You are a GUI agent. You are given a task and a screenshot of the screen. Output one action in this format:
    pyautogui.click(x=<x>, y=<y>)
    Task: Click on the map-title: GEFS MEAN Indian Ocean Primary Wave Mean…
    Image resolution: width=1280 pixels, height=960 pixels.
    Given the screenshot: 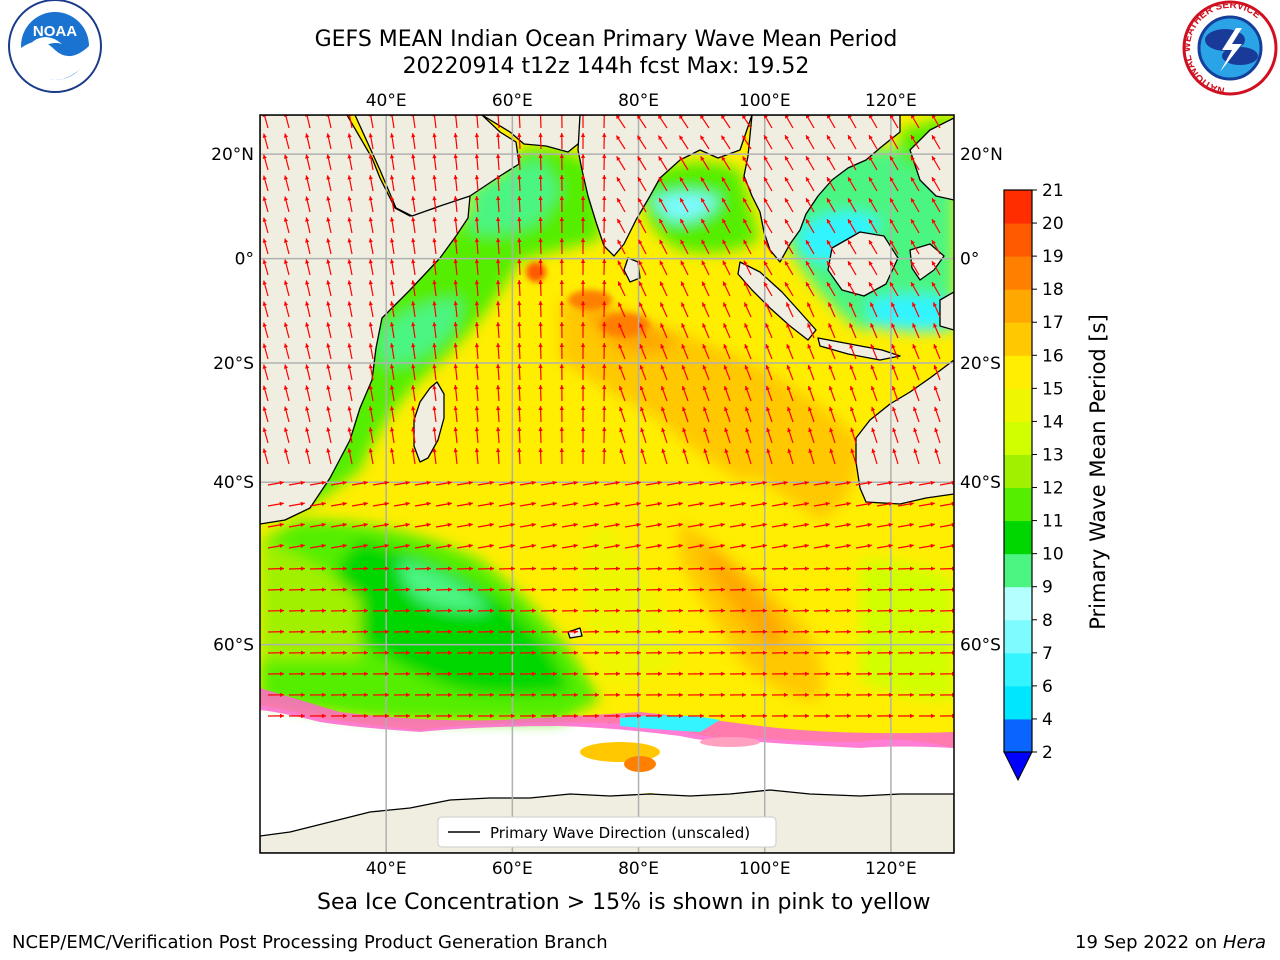 What is the action you would take?
    pyautogui.click(x=606, y=39)
    